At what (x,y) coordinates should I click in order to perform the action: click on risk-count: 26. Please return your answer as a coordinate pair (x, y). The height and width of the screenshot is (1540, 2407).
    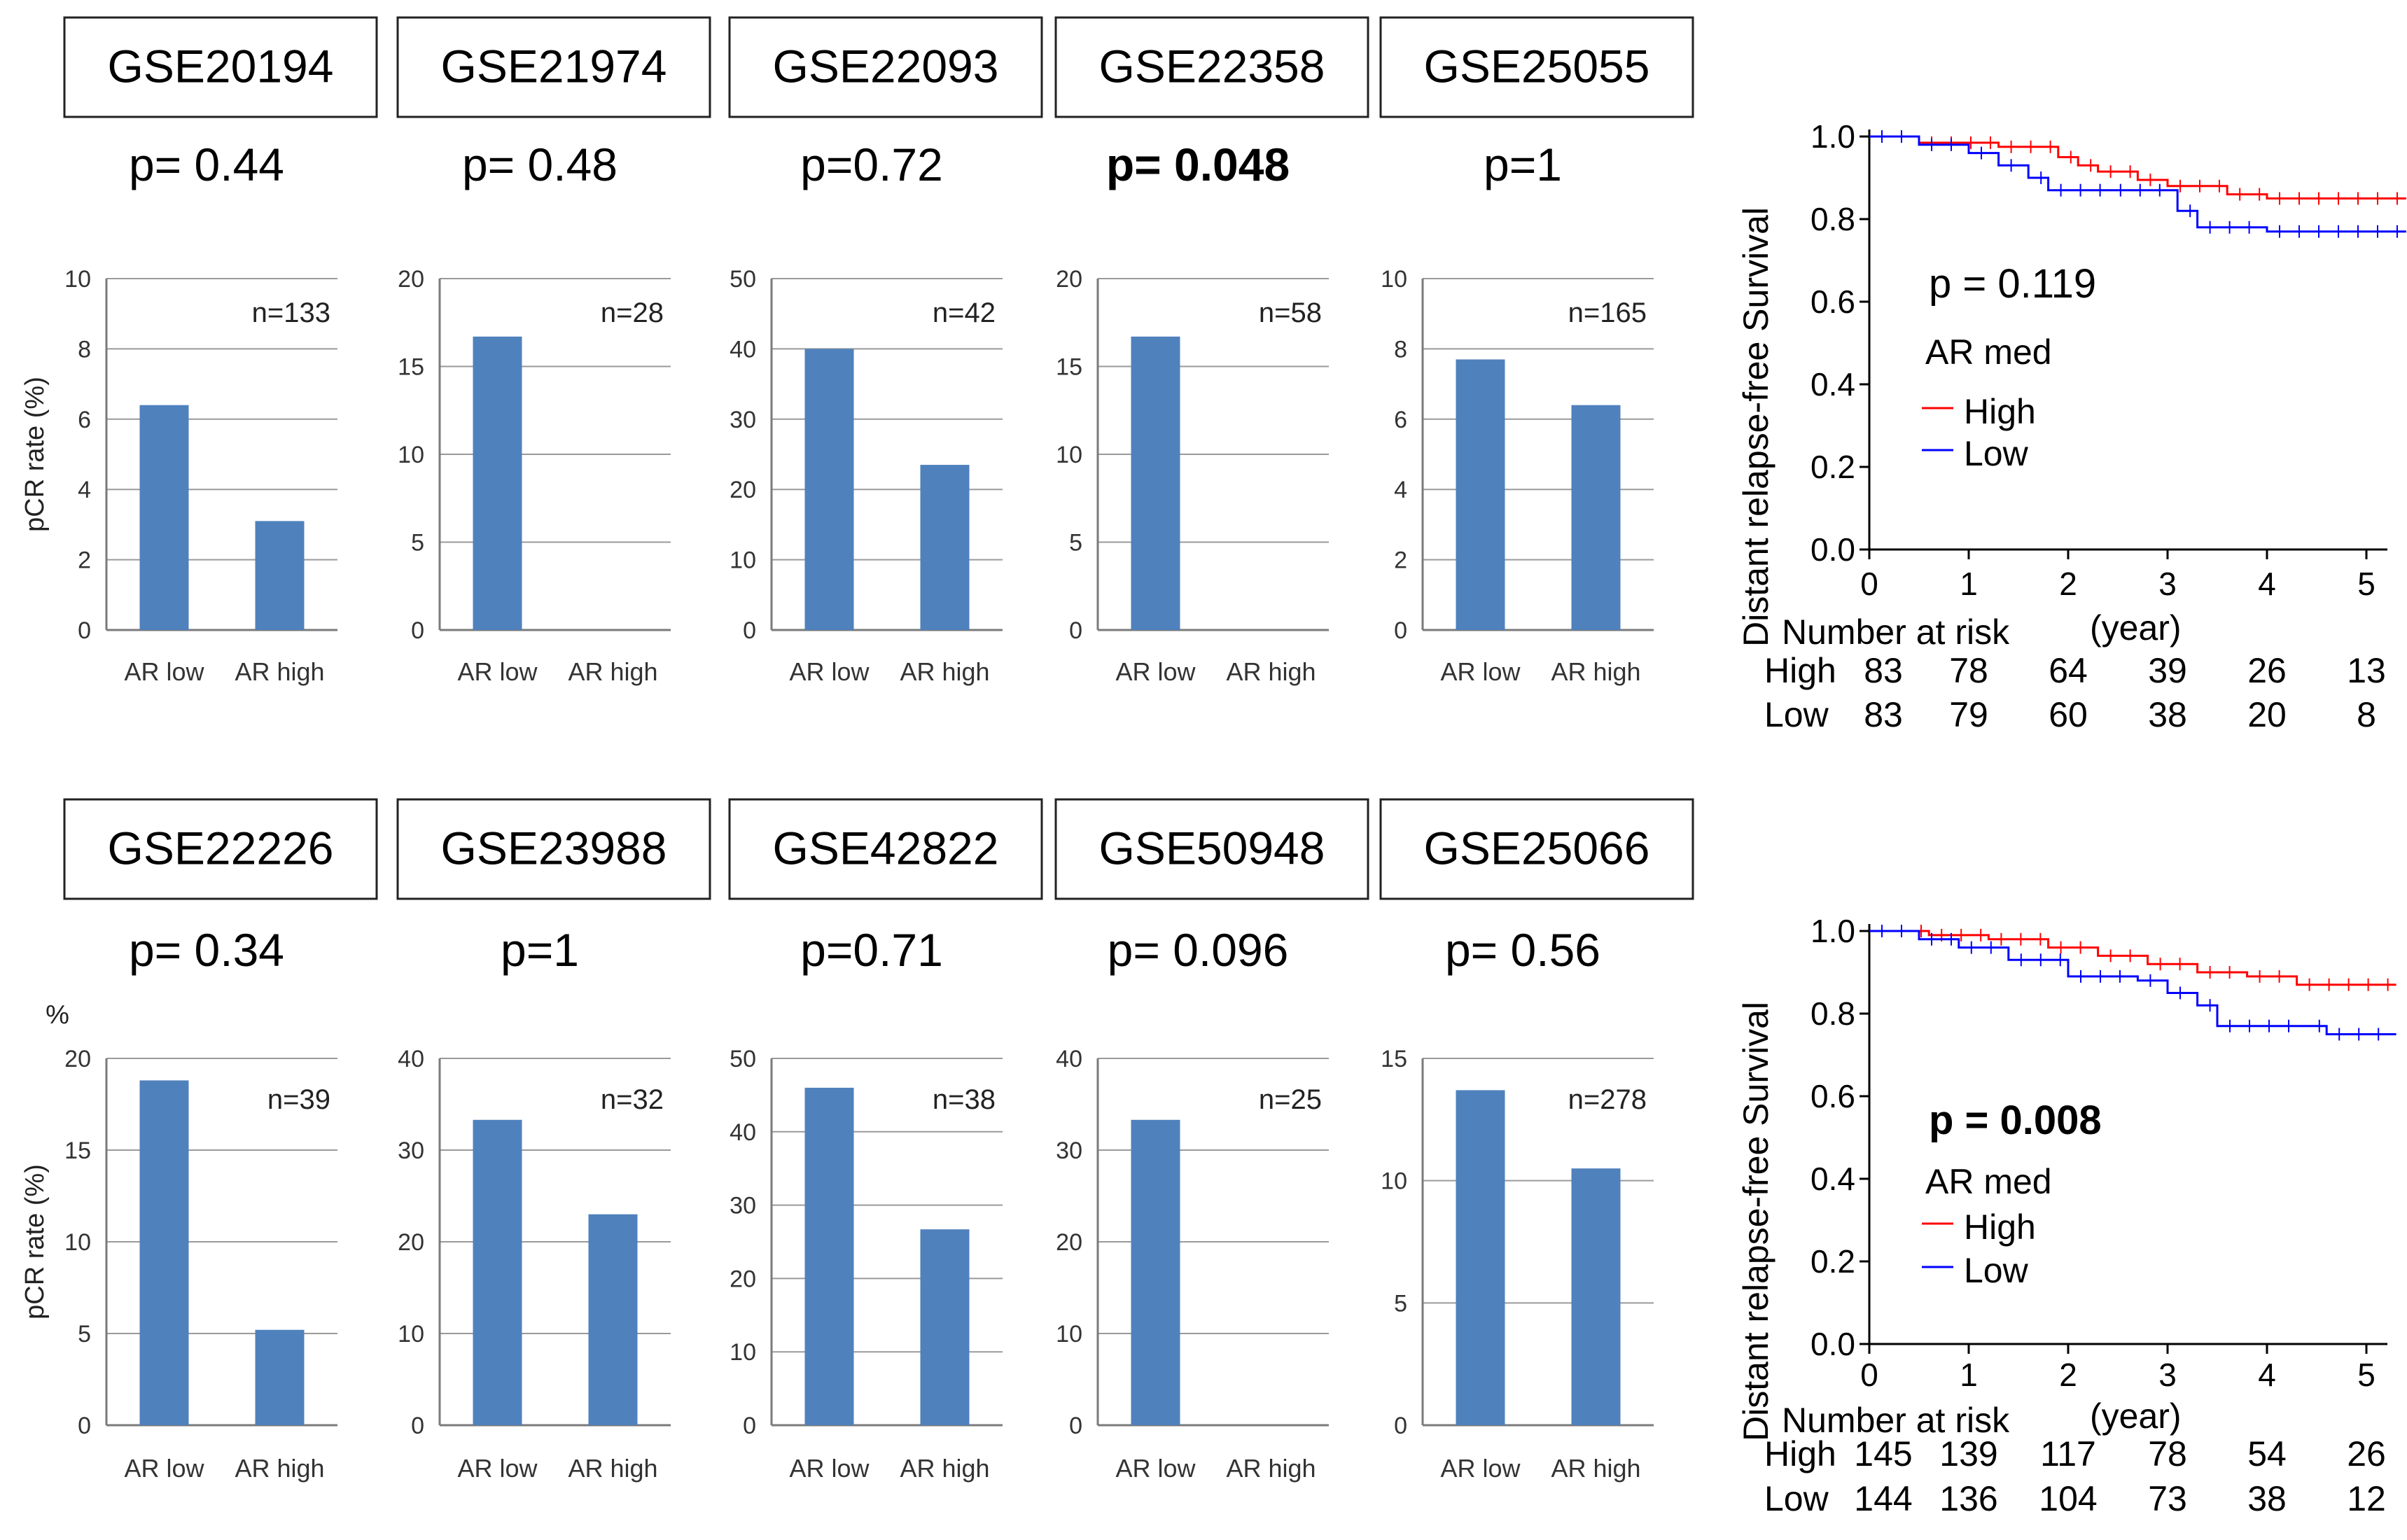
    Looking at the image, I should click on (2267, 670).